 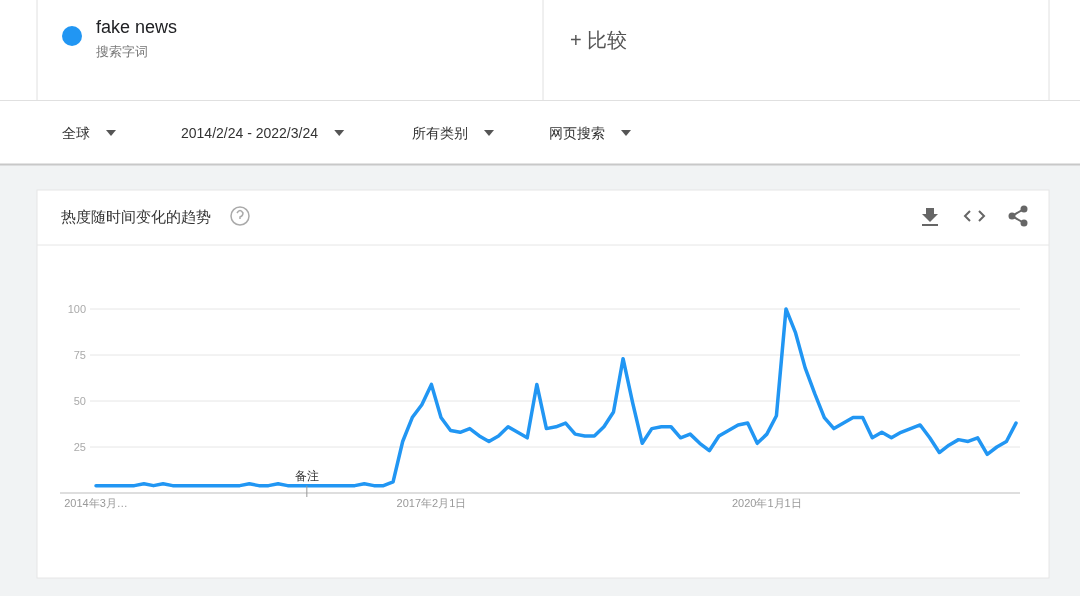 I want to click on y-tick-label: 25, so click(x=79, y=447).